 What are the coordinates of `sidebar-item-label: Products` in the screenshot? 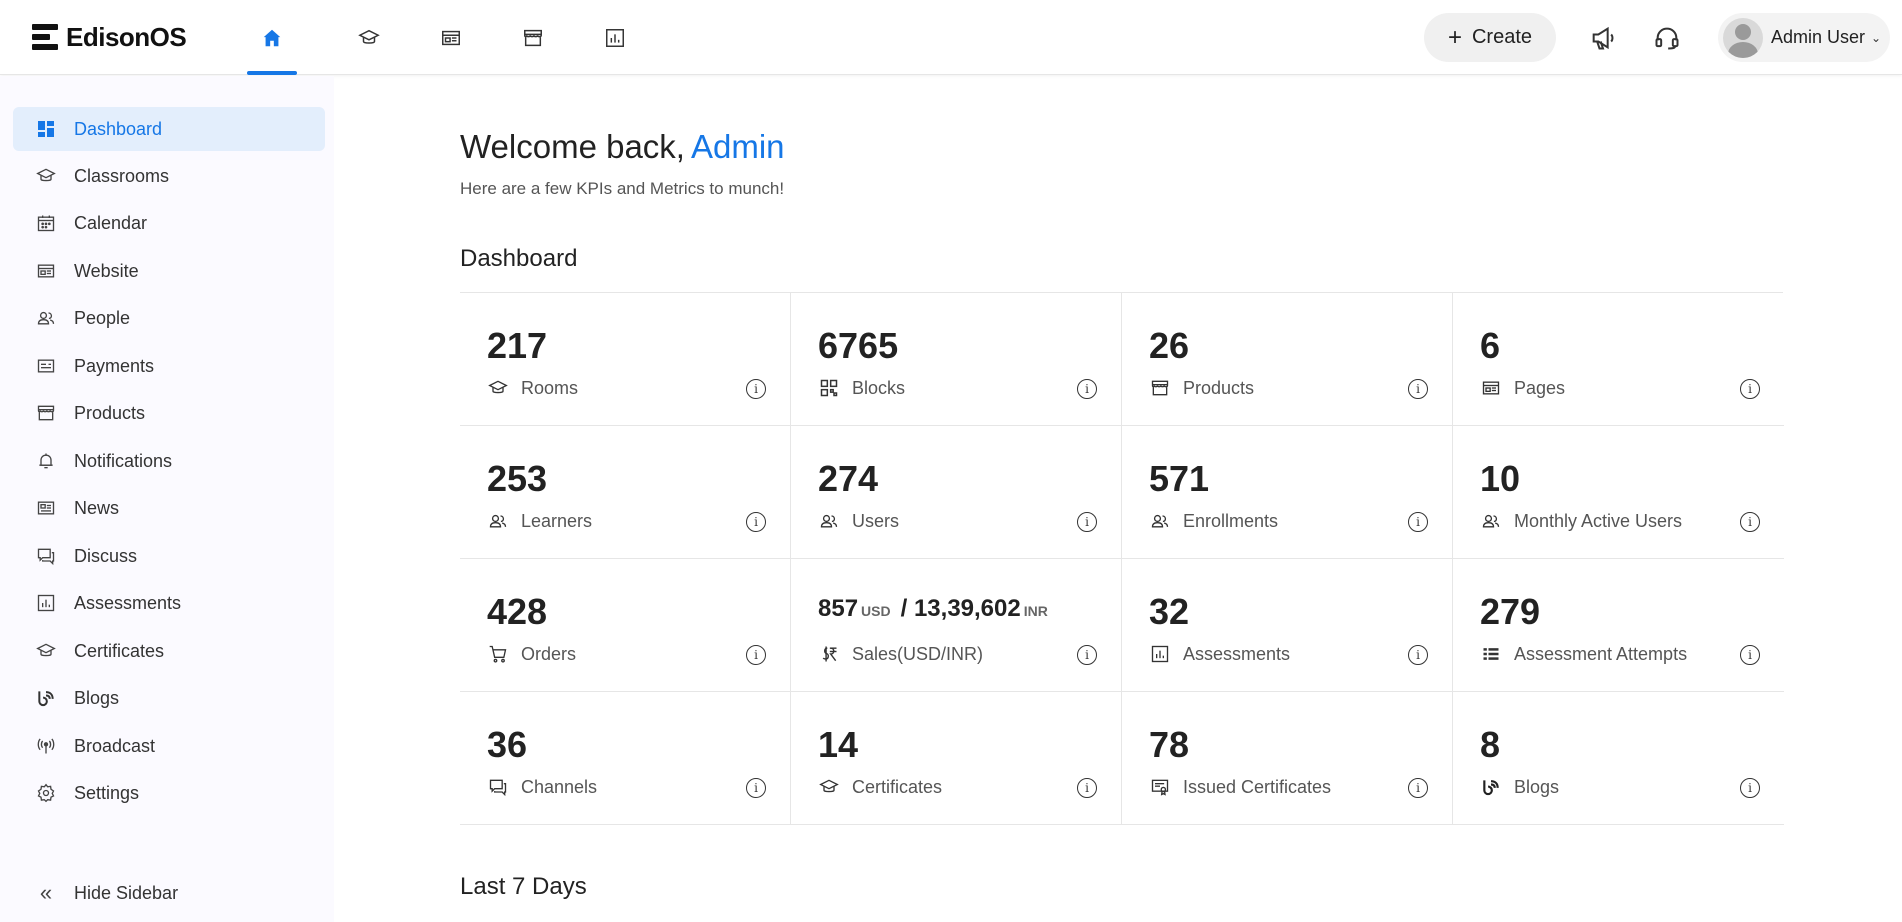 It's located at (110, 412).